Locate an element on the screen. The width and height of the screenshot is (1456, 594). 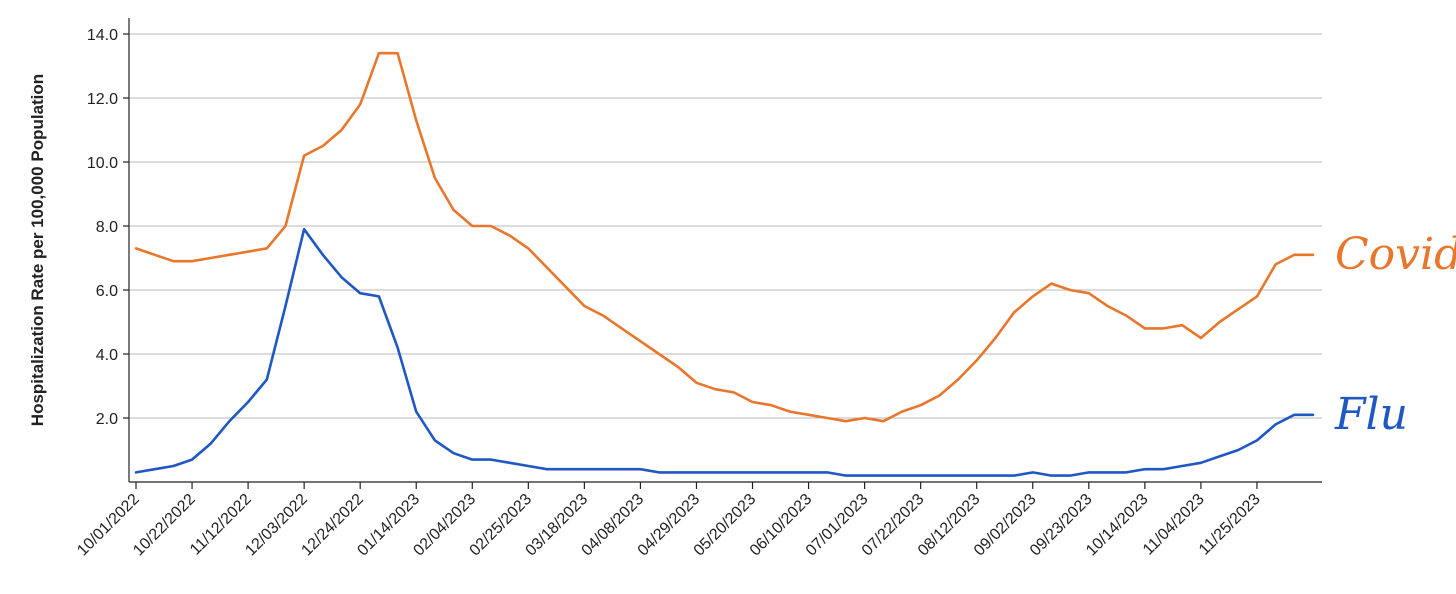
y-tick-label: 2.0 is located at coordinates (107, 419).